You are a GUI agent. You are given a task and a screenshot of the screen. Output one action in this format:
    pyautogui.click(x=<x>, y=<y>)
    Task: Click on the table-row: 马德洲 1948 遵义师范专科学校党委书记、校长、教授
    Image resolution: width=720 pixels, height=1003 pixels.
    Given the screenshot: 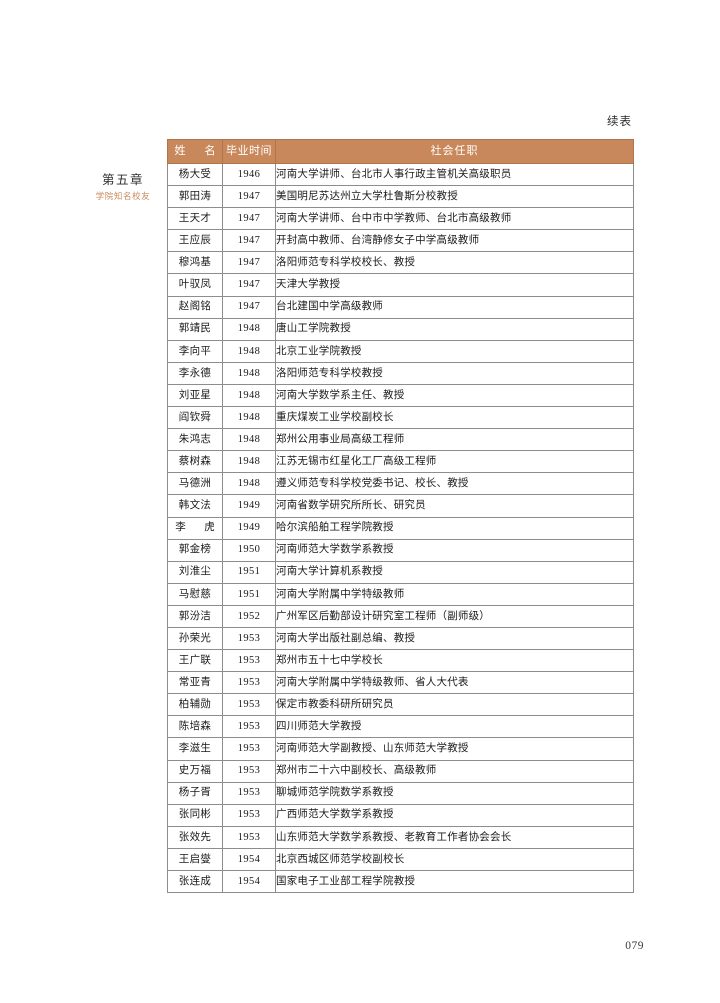 What is the action you would take?
    pyautogui.click(x=400, y=484)
    